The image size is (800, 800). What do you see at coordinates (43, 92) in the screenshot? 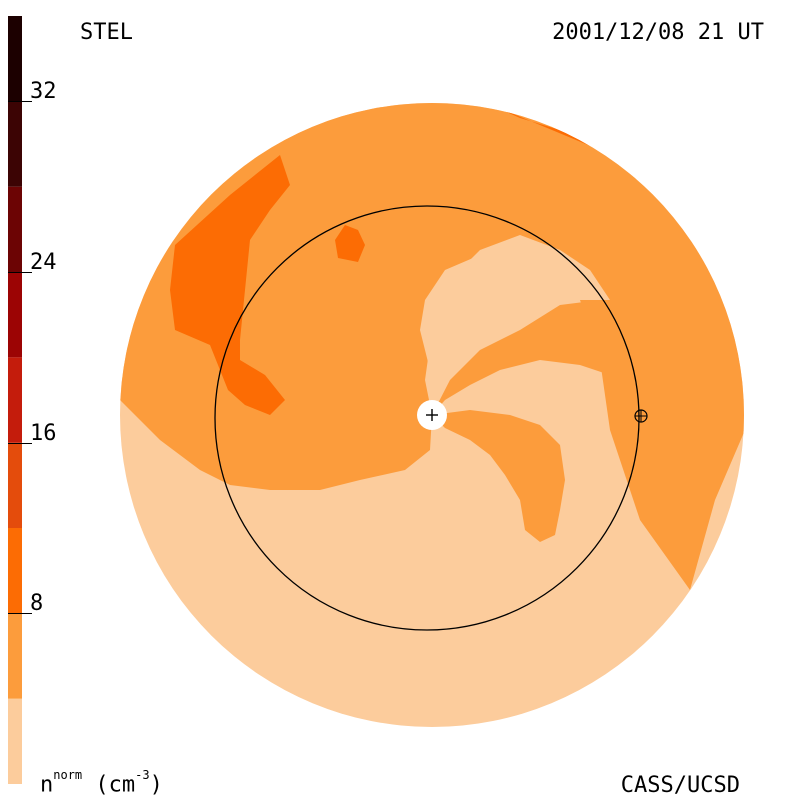
I see `color-scale-tick-label: 32` at bounding box center [43, 92].